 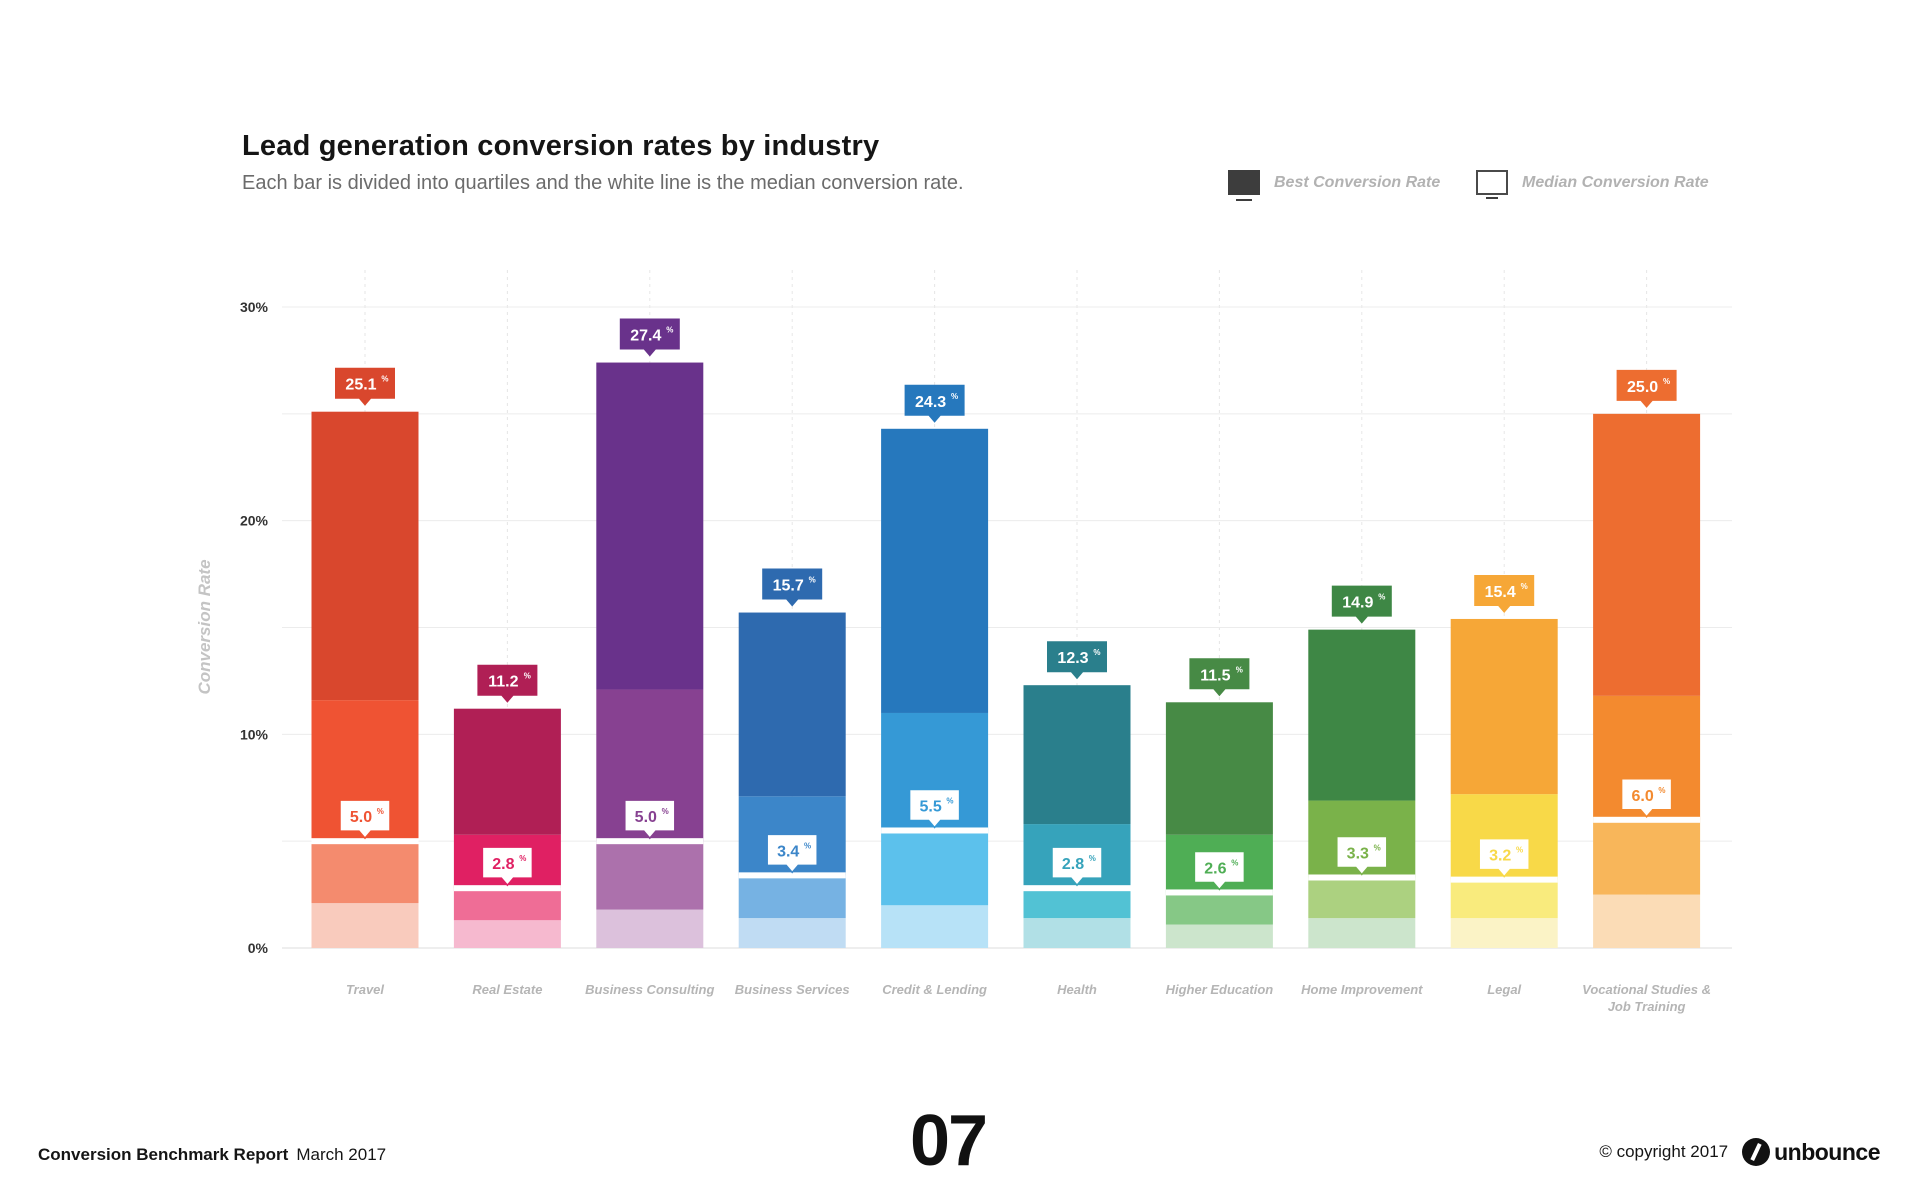 What do you see at coordinates (1362, 989) in the screenshot?
I see `x-tick-label: Home Improvement` at bounding box center [1362, 989].